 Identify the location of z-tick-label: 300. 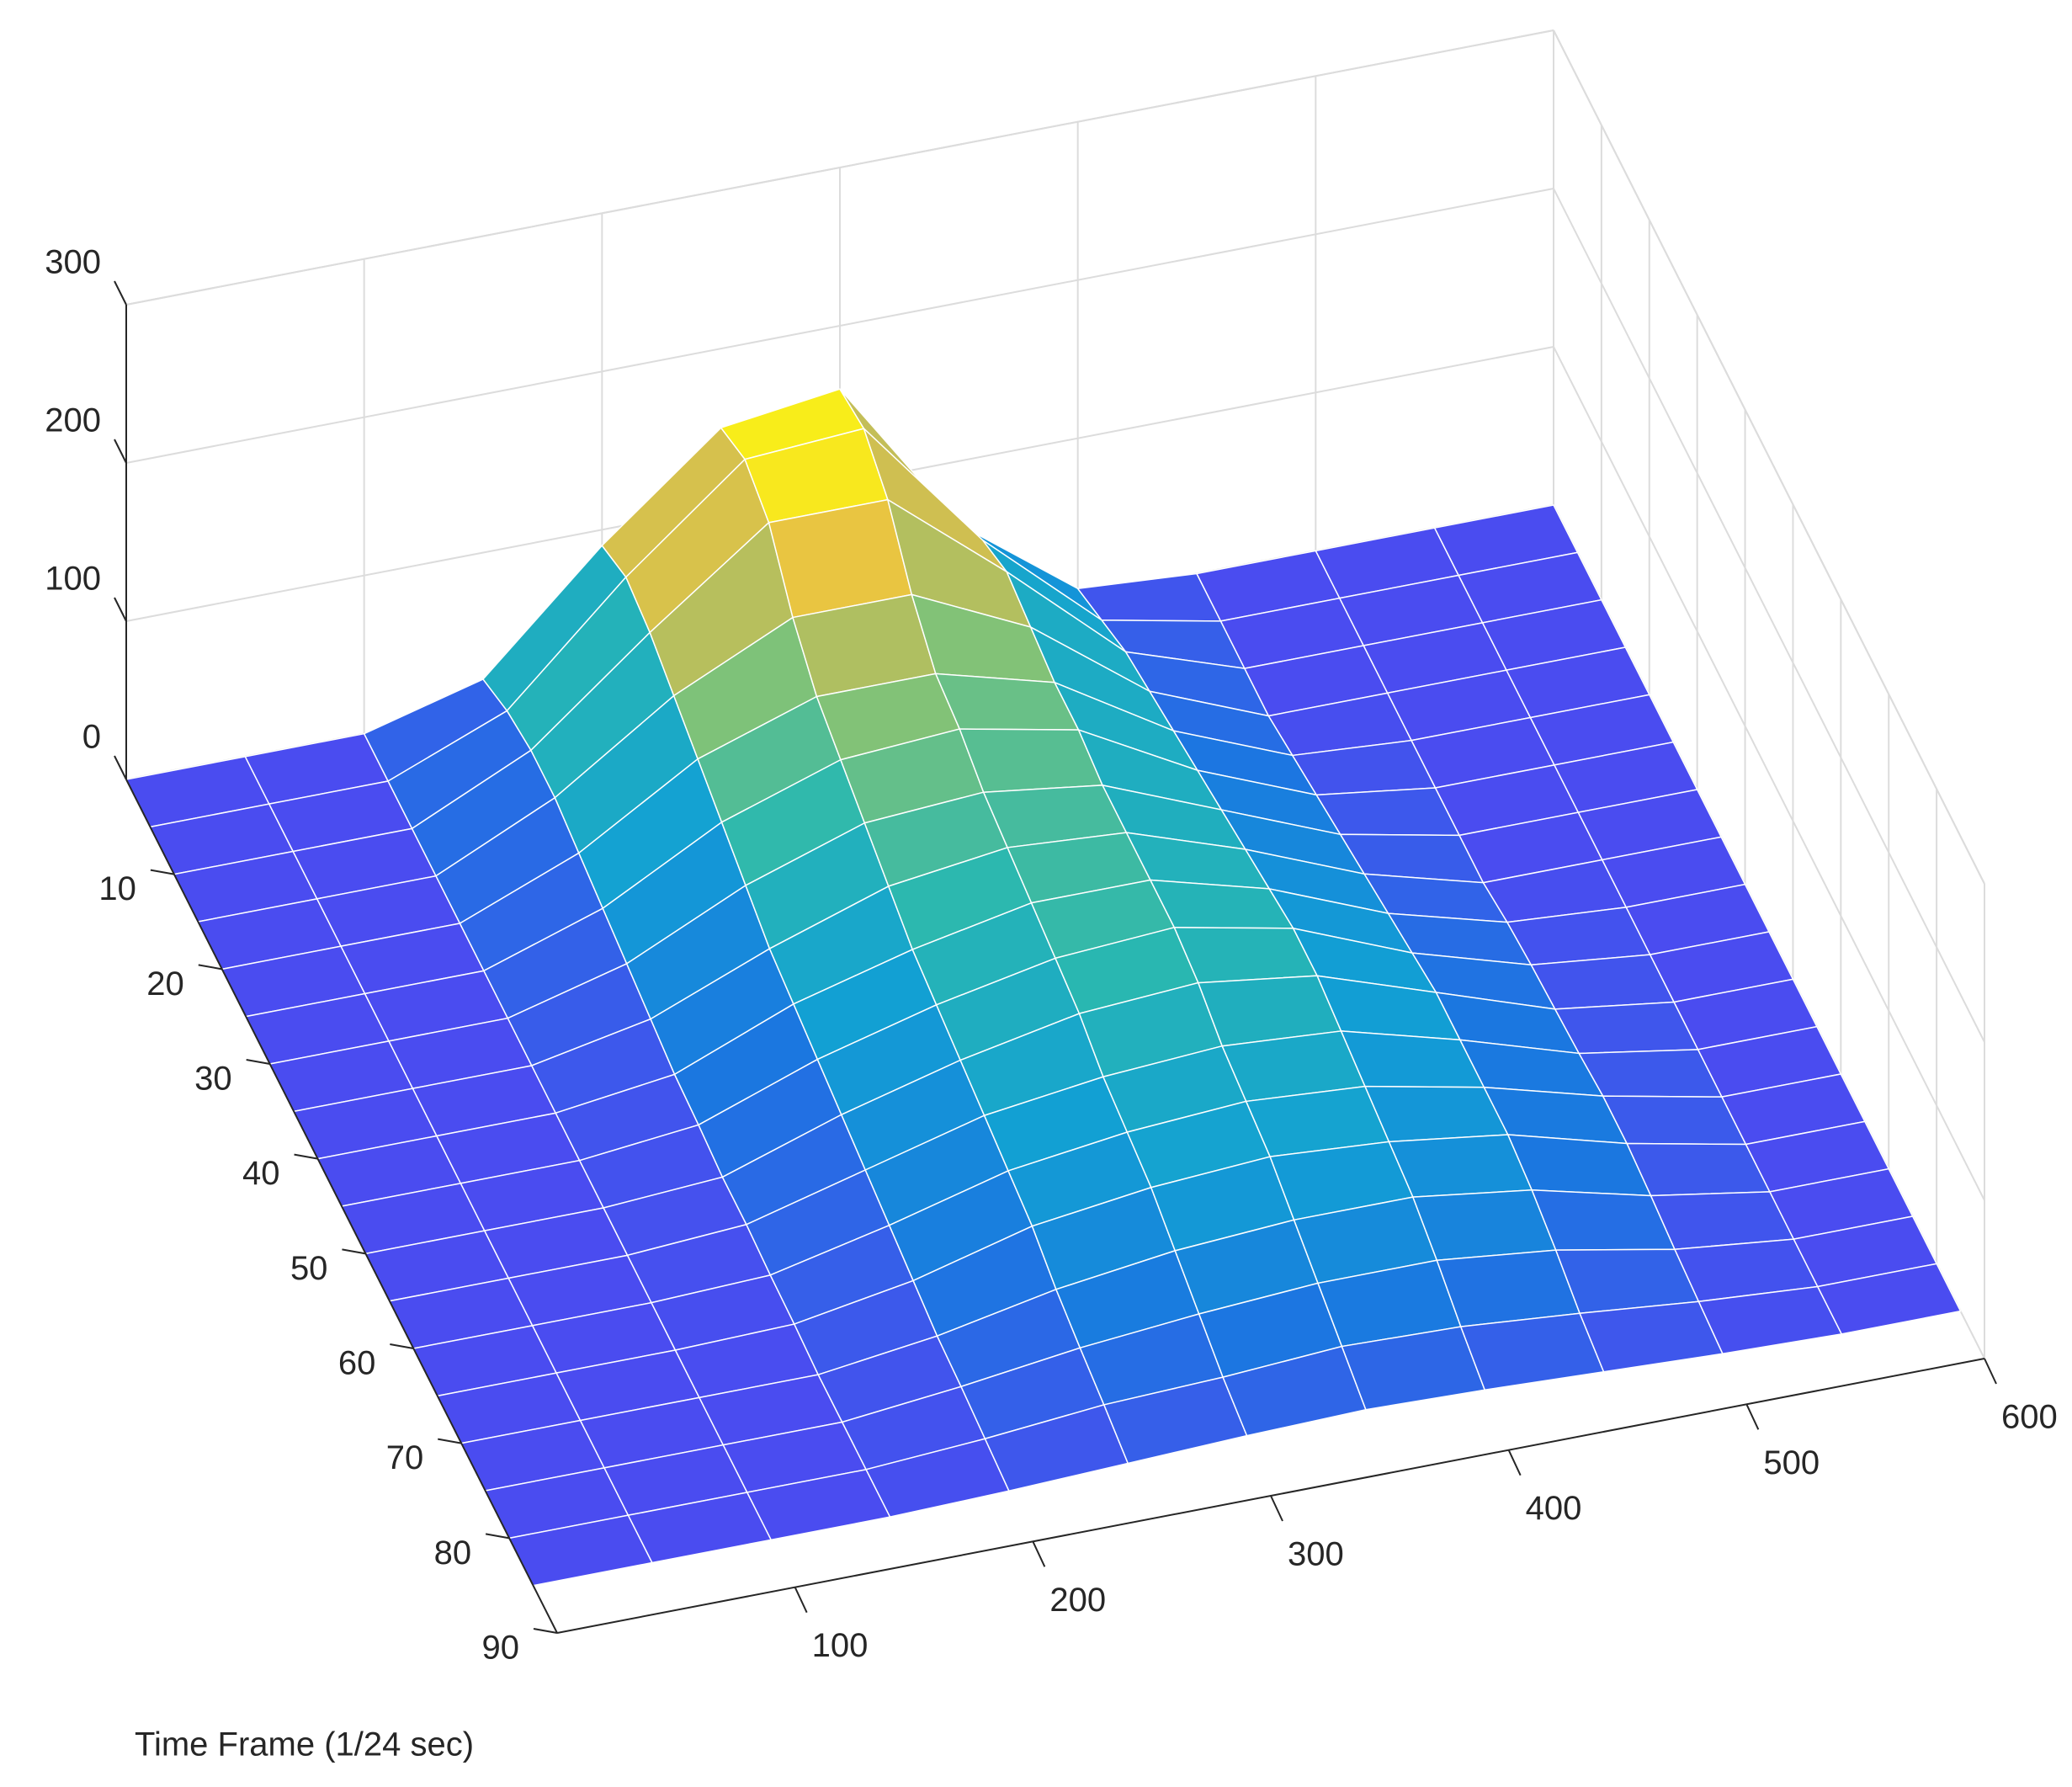
(73, 262).